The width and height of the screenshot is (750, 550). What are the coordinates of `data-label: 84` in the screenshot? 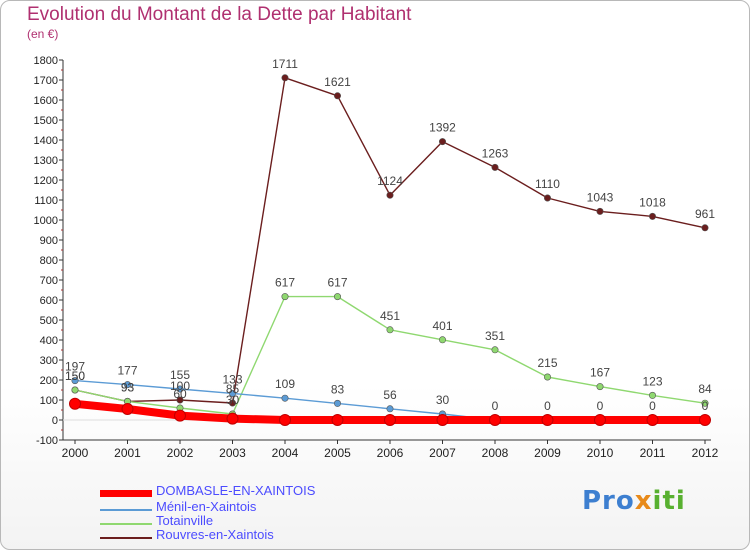 It's located at (705, 389).